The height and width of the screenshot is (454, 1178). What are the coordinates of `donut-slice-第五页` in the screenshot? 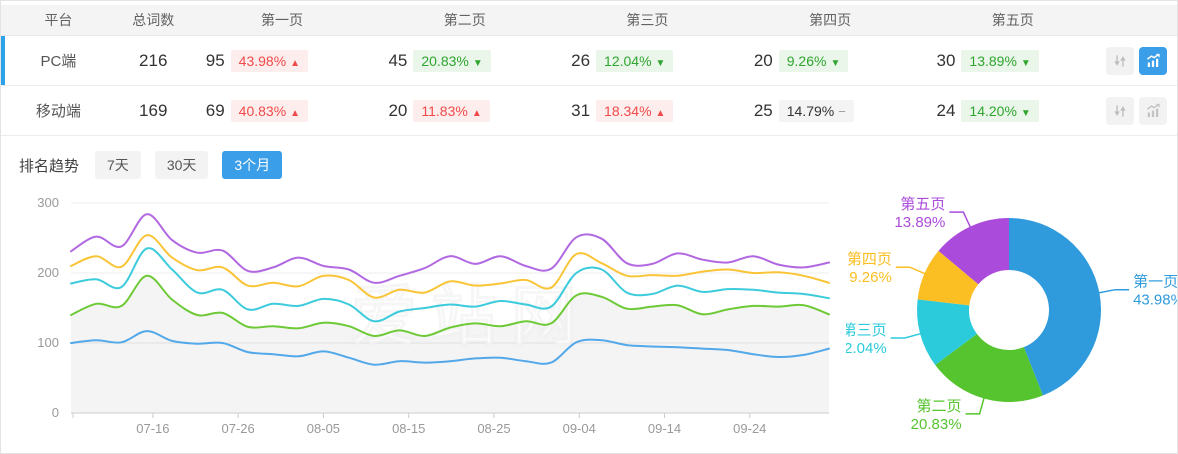 It's located at (973, 251).